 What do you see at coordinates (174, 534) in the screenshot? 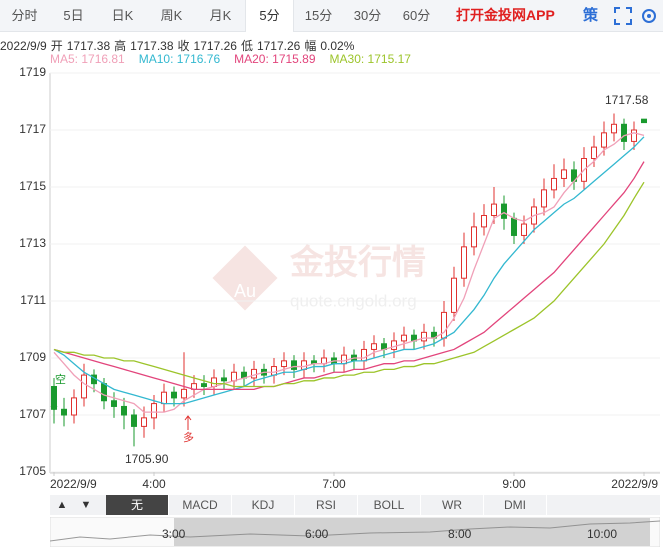
I see `navigator-label: 3:00` at bounding box center [174, 534].